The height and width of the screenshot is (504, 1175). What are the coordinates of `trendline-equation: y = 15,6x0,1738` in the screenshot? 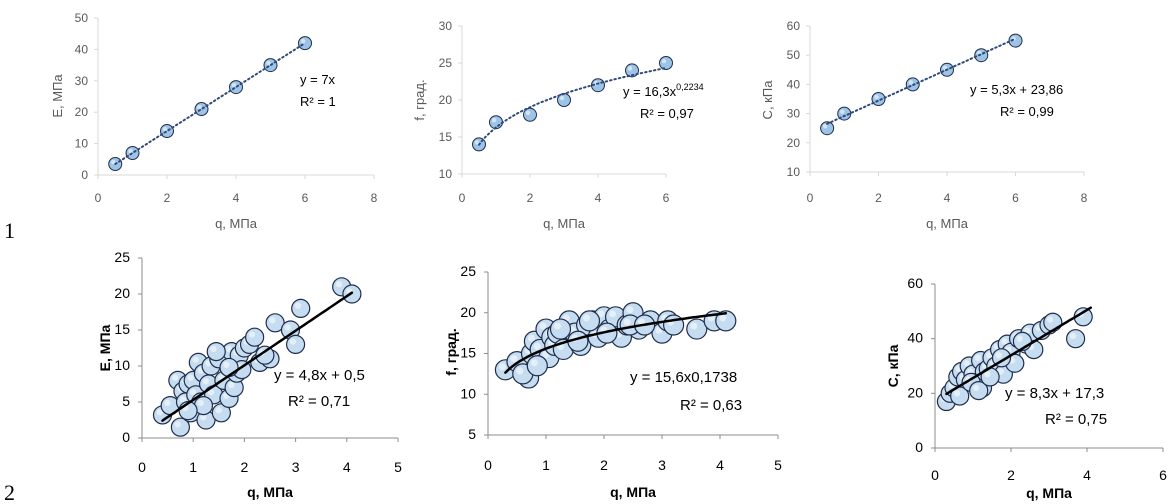 It's located at (683, 377).